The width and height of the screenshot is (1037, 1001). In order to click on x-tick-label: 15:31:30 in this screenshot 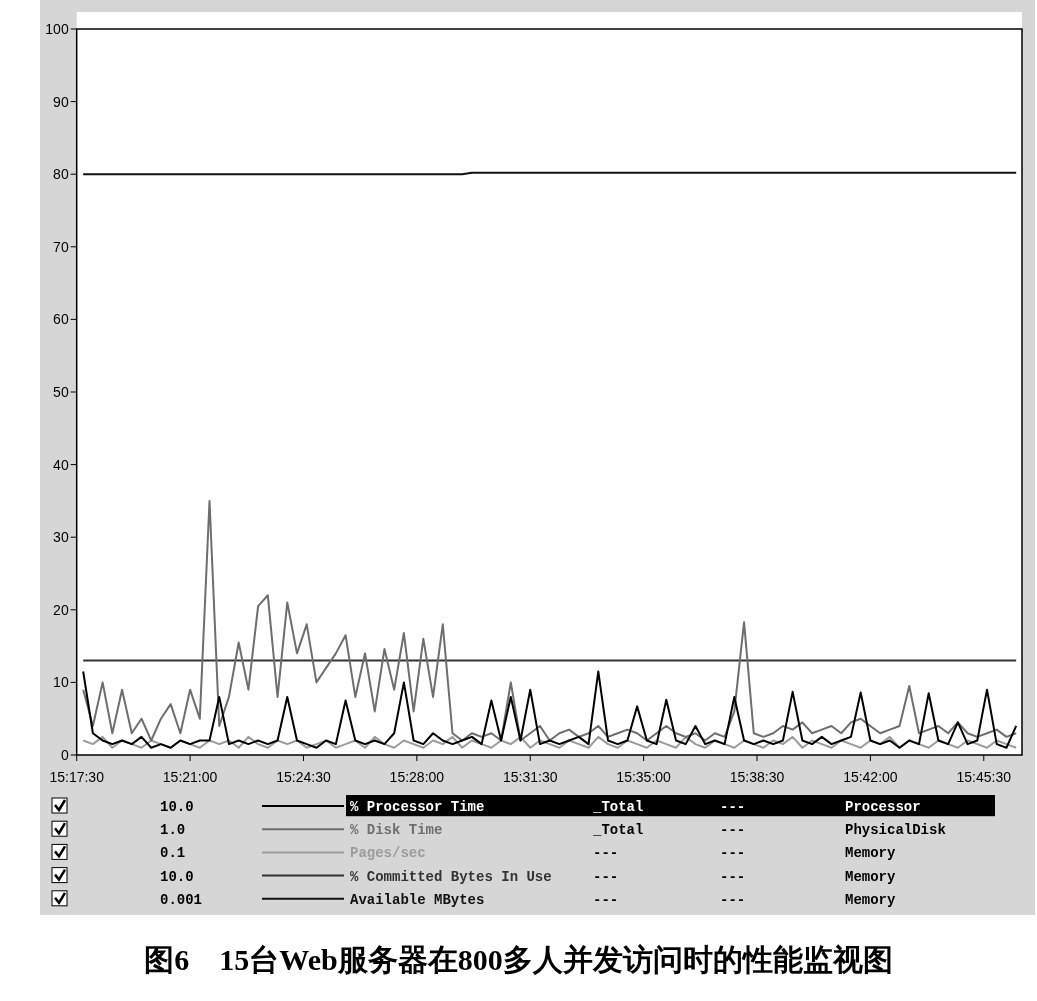, I will do `click(530, 777)`.